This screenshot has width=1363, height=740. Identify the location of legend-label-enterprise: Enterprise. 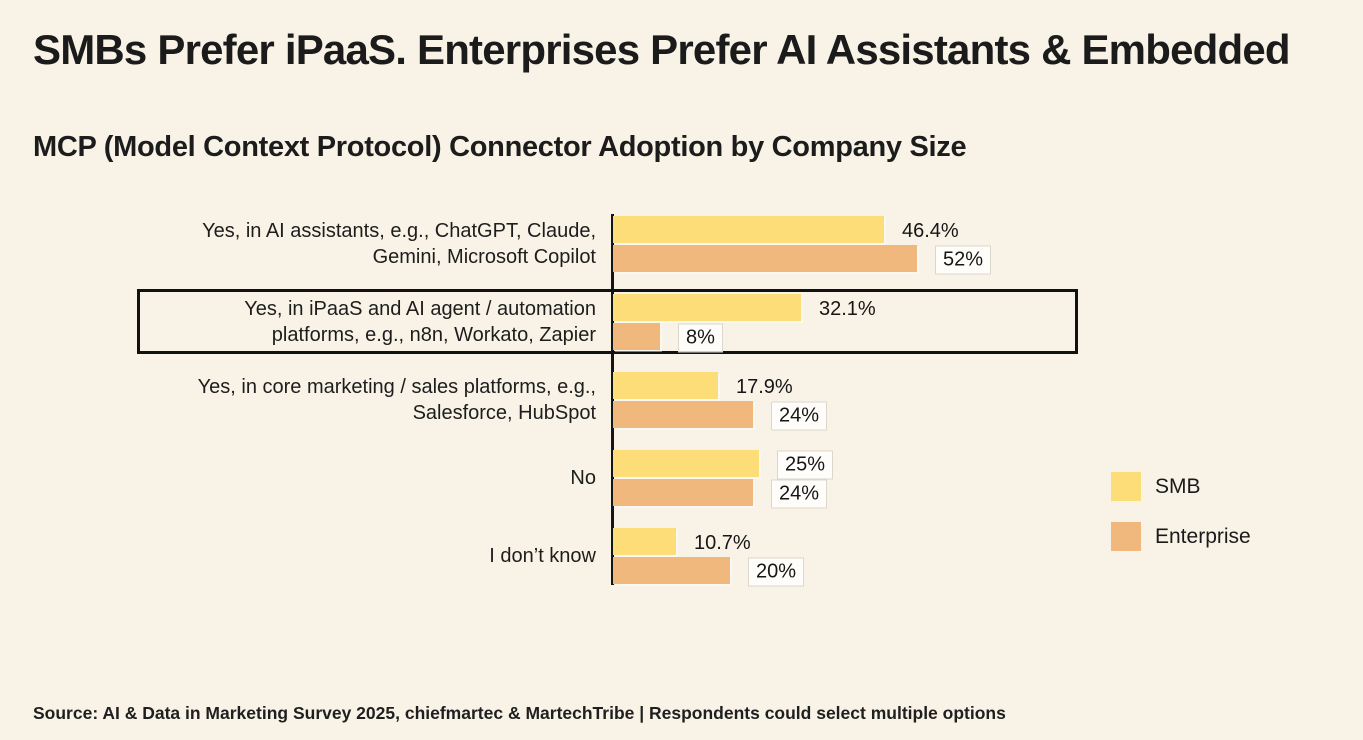
(1203, 536).